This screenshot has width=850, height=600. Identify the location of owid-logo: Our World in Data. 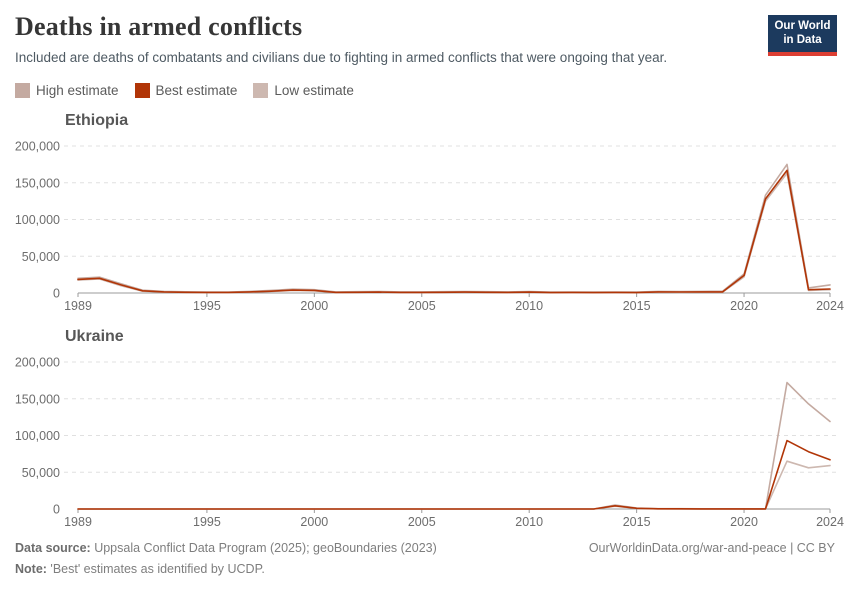
(802, 35).